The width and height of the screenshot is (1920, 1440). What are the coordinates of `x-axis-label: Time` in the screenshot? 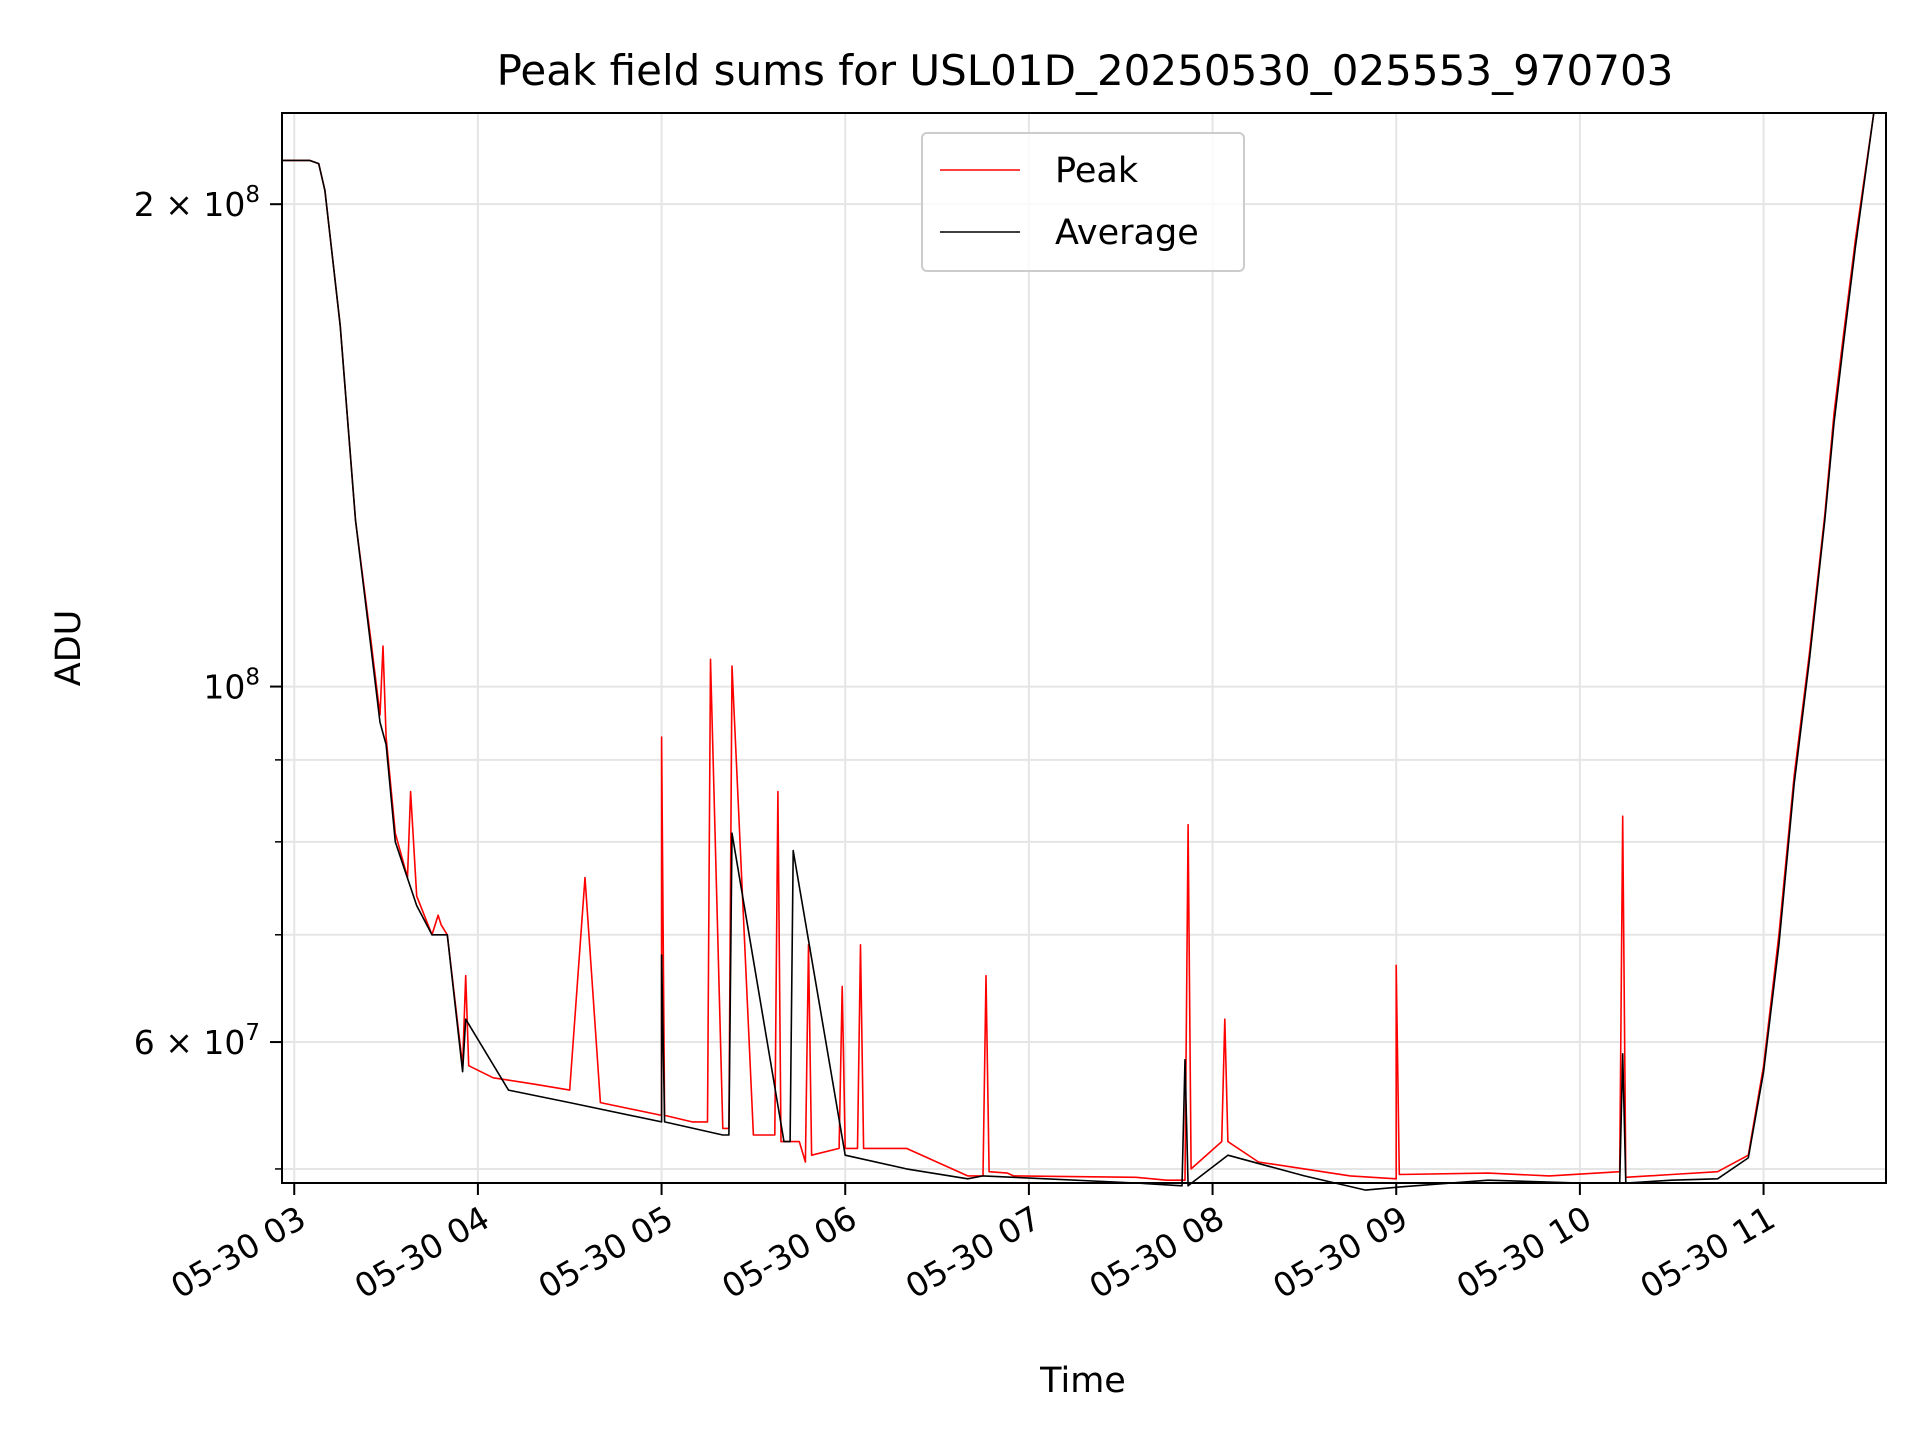 It's located at (1082, 1381).